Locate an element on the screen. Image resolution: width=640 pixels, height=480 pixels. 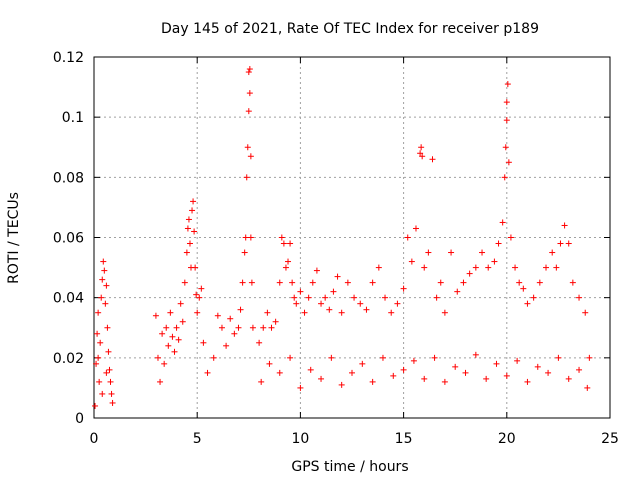
x-axis-label: GPS time / hours is located at coordinates (349, 467).